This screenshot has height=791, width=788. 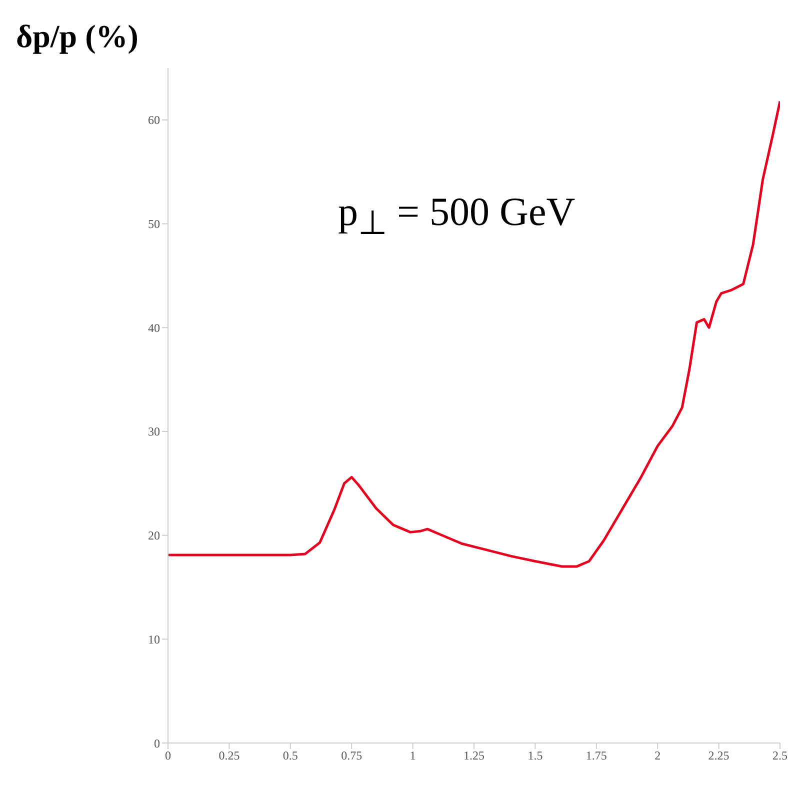 I want to click on x-tick-label: 2.5, so click(x=780, y=755).